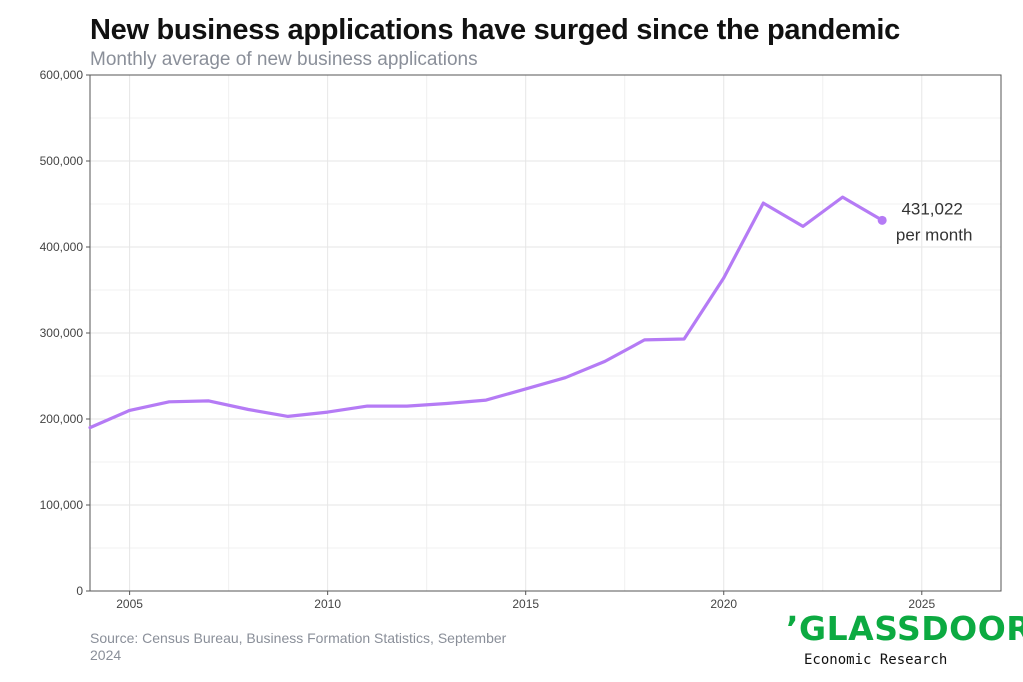 This screenshot has height=682, width=1023. What do you see at coordinates (931, 208) in the screenshot?
I see `annotation-value: 431,022` at bounding box center [931, 208].